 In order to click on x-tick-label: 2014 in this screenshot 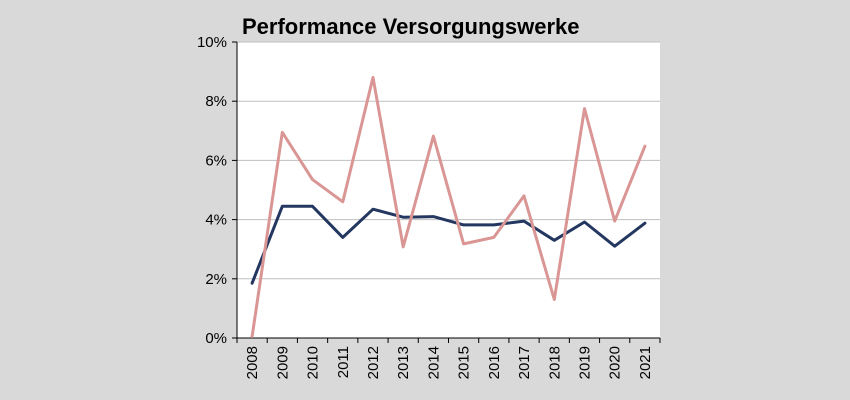, I will do `click(433, 362)`.